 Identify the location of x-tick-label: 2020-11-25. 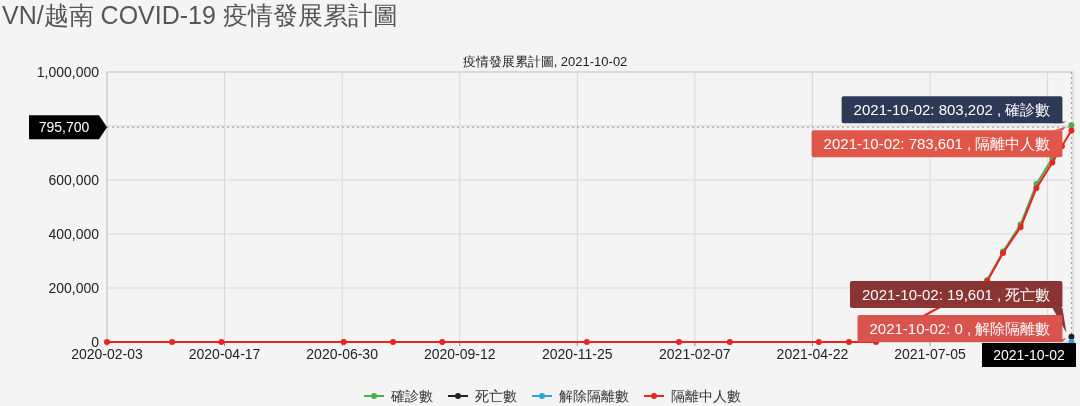
(577, 354).